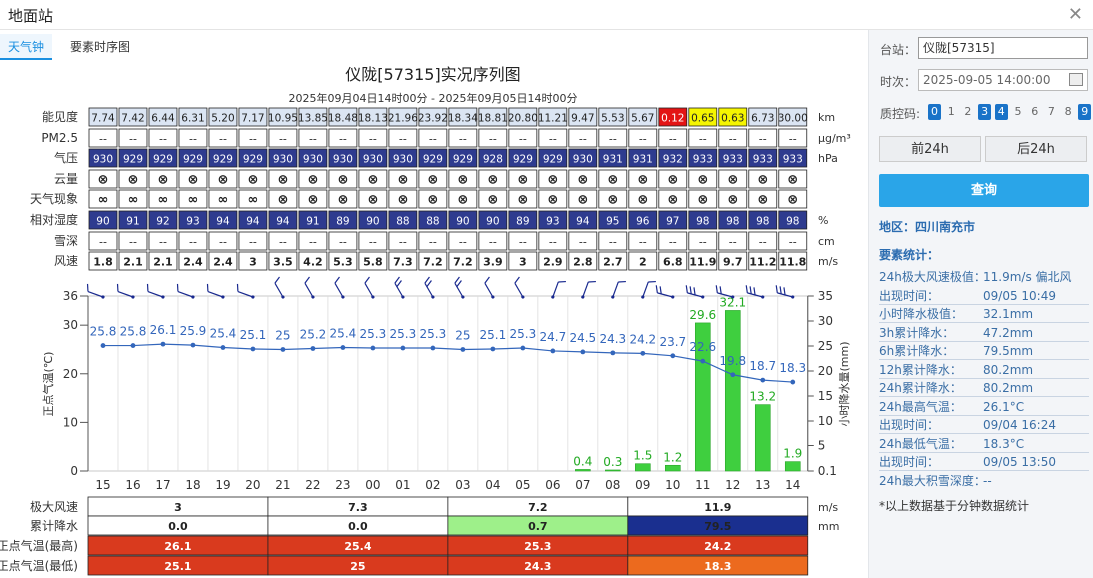 The width and height of the screenshot is (1093, 578). Describe the element at coordinates (968, 111) in the screenshot. I see `qc-code-2: 2` at that location.